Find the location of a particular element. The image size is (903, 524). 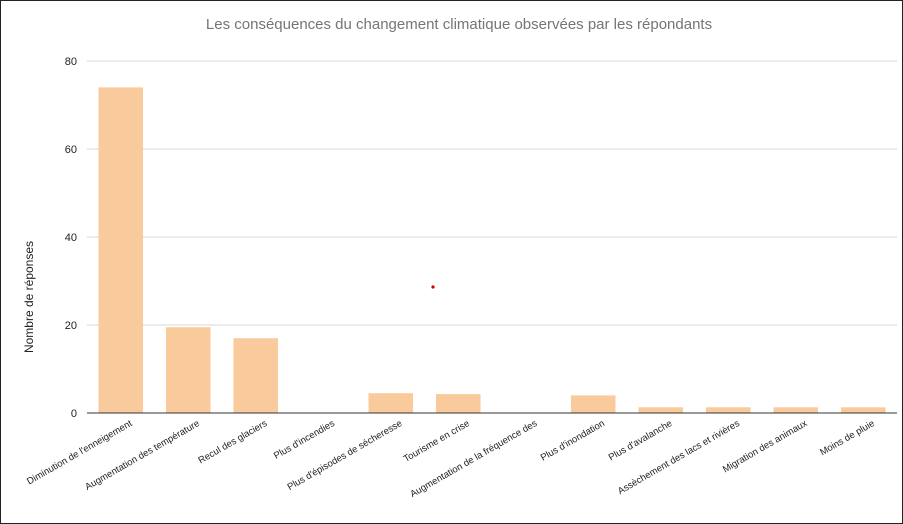

x-tick-label: Diminution de l'enneigement is located at coordinates (79, 452).